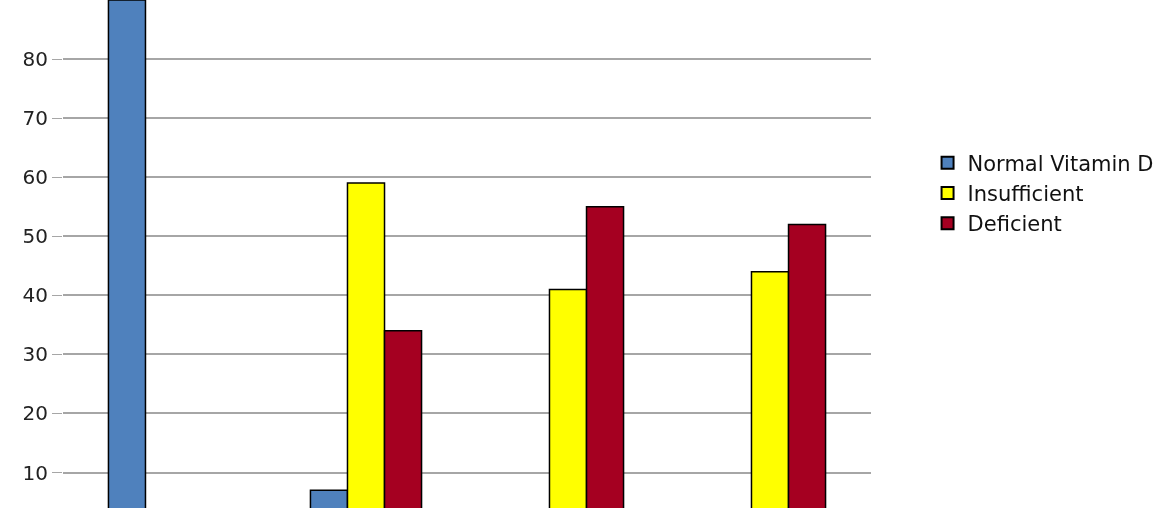  Describe the element at coordinates (35, 472) in the screenshot. I see `y-tick-label: 10` at that location.